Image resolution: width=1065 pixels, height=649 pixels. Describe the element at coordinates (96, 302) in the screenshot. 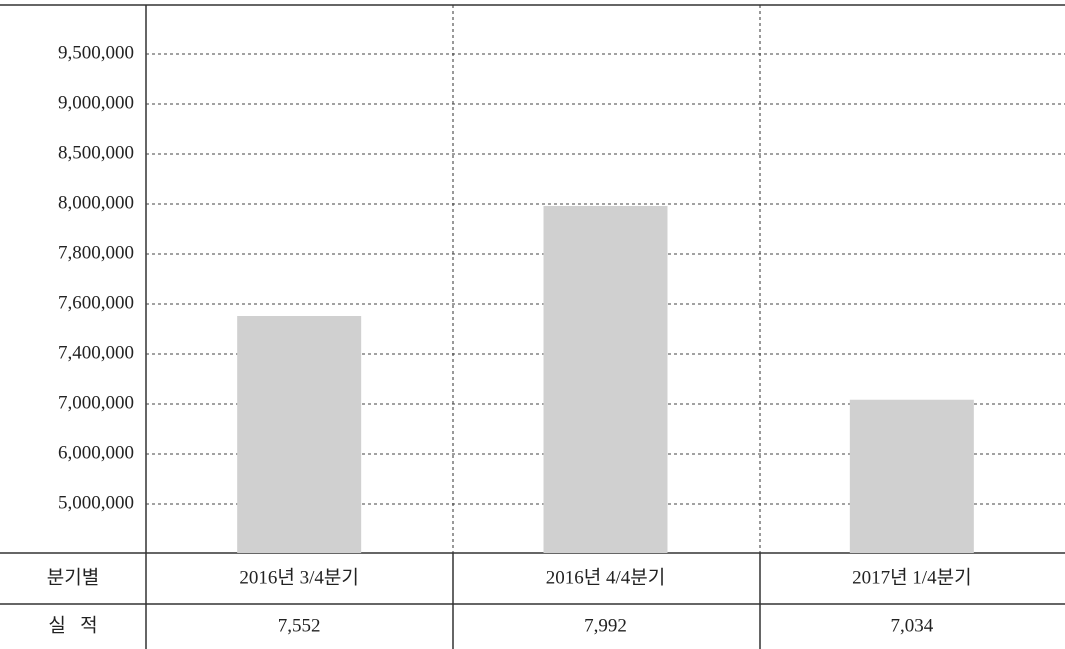

I see `y-tick-label: 7,600,000` at that location.